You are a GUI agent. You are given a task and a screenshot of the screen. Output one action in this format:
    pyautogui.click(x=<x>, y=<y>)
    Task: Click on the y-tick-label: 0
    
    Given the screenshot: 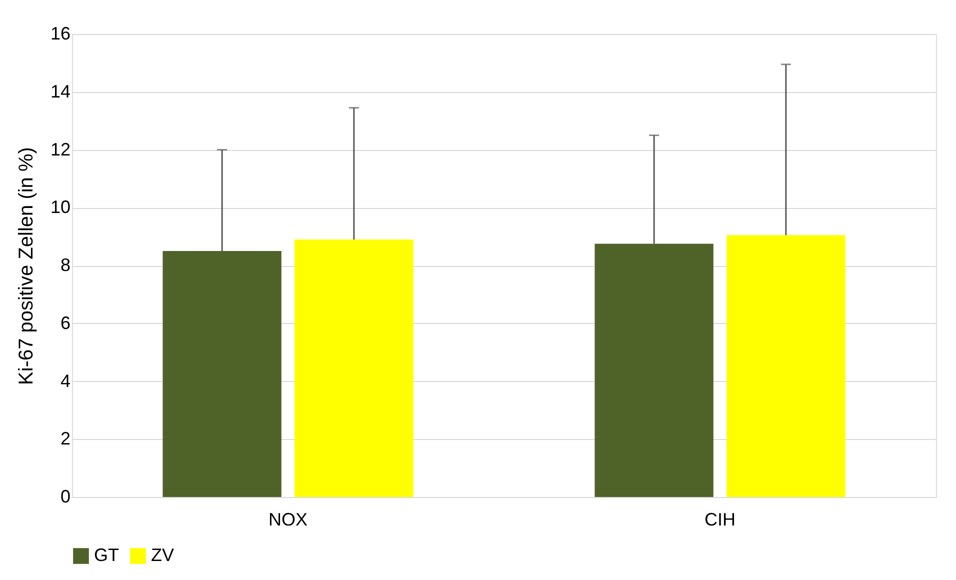 What is the action you would take?
    pyautogui.click(x=65, y=496)
    